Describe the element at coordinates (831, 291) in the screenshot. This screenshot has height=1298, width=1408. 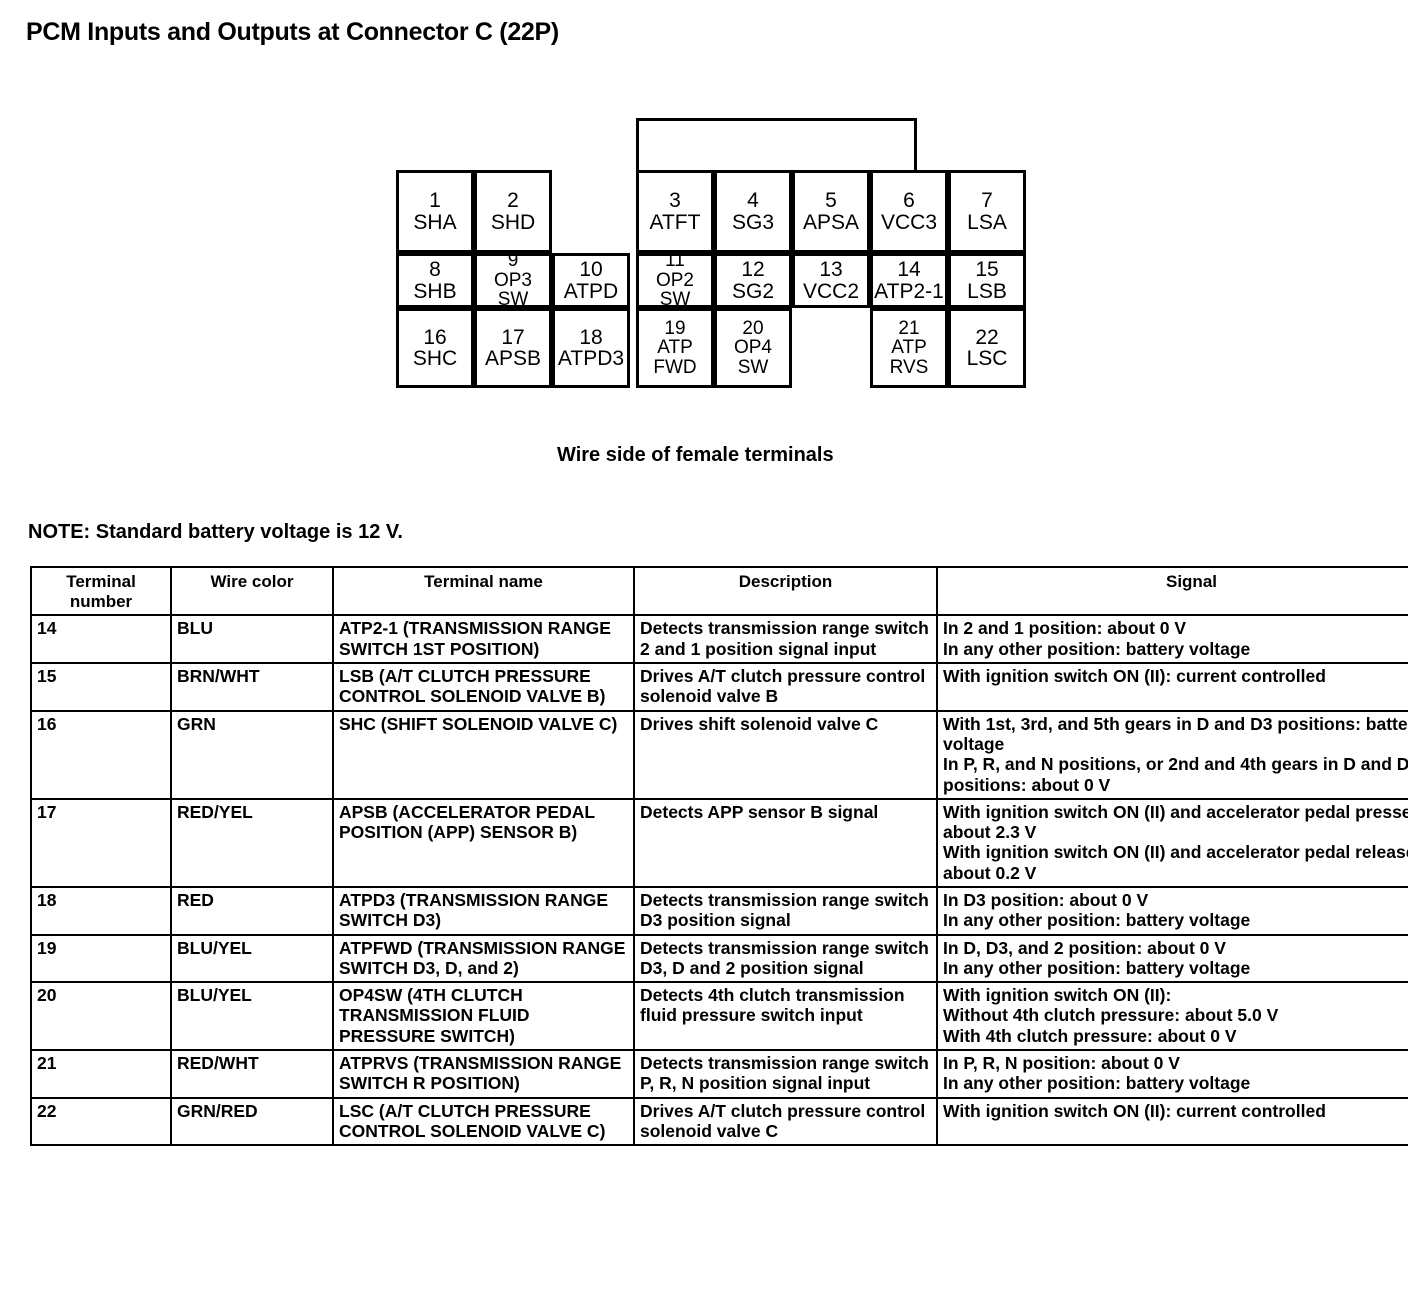
I see `pin-name: VCC2` at that location.